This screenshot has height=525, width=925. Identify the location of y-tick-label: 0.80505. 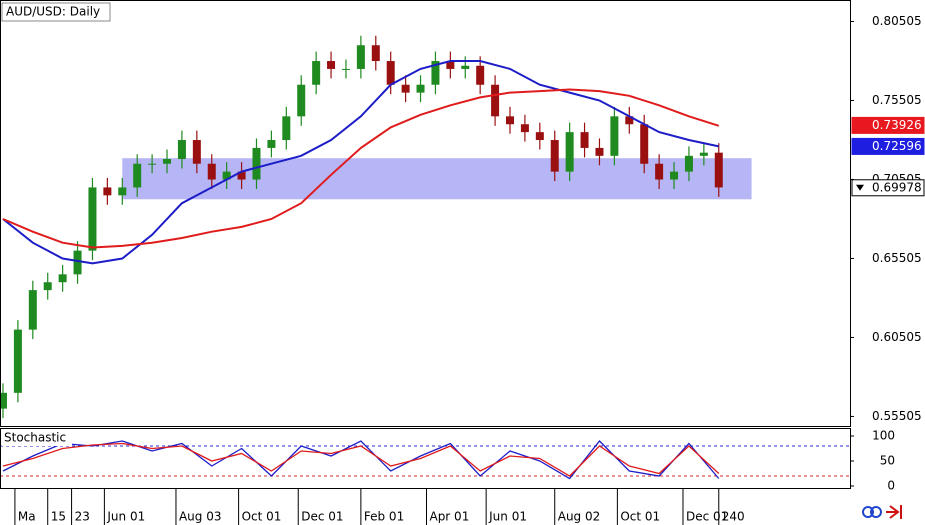
(897, 21).